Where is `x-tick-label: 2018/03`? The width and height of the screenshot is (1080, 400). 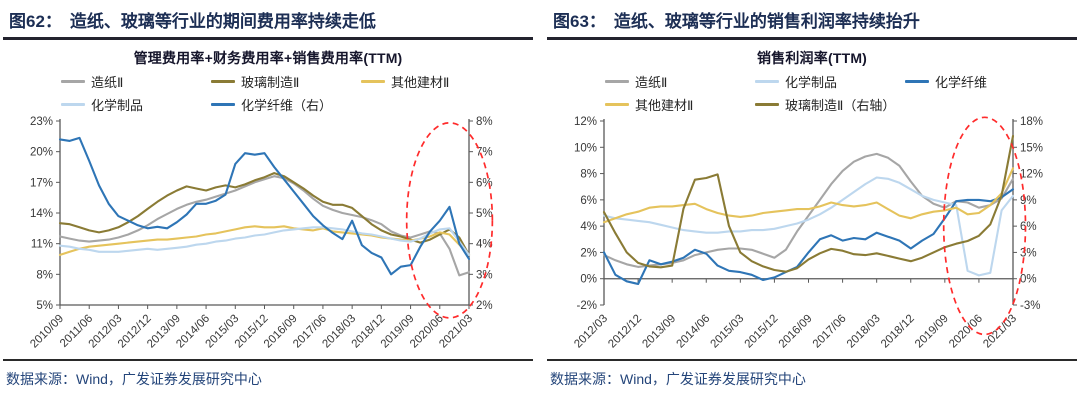 x-tick-label: 2018/03 is located at coordinates (864, 332).